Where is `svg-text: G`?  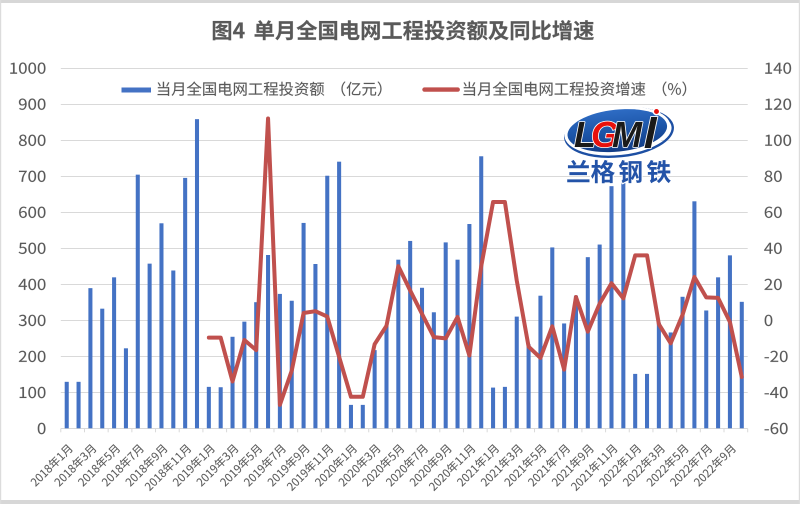
svg-text: G is located at coordinates (605, 134).